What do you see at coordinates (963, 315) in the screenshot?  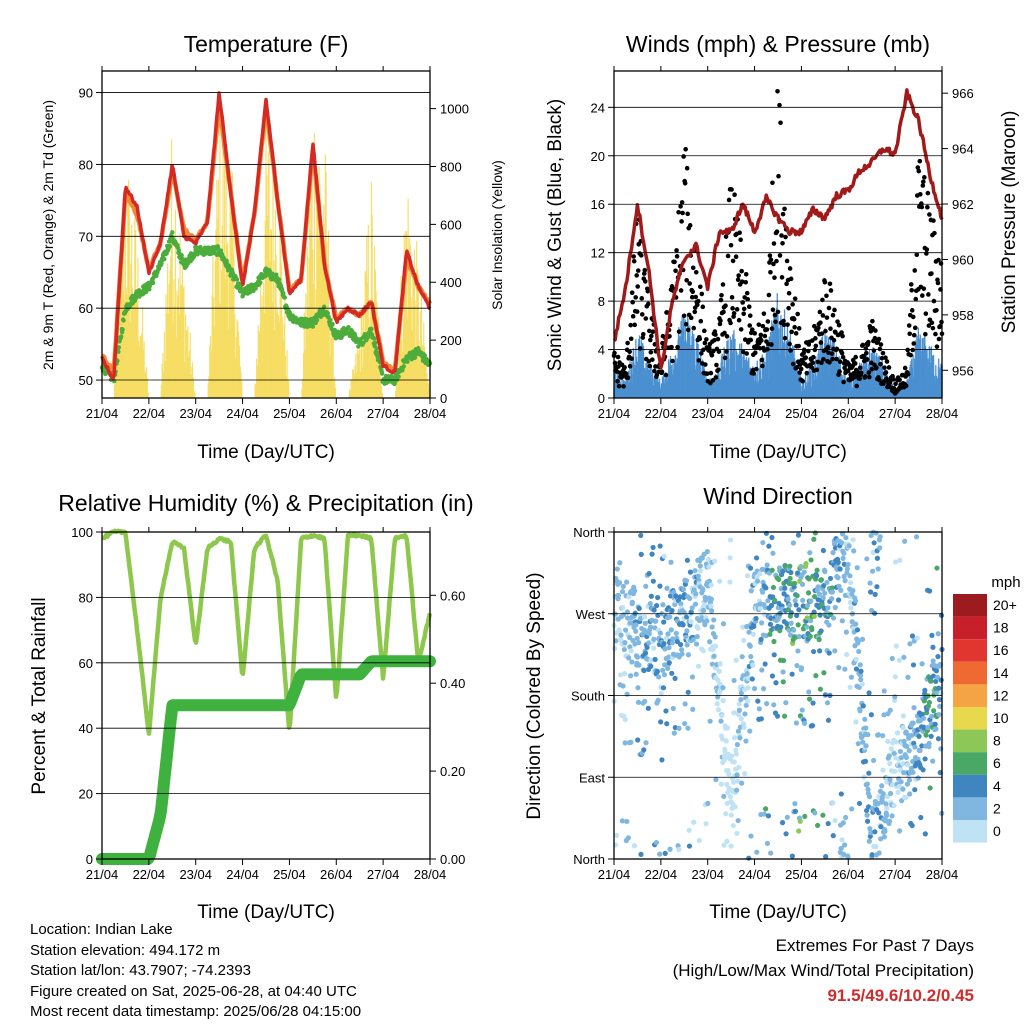 I see `winds-y2tick-label: 958` at bounding box center [963, 315].